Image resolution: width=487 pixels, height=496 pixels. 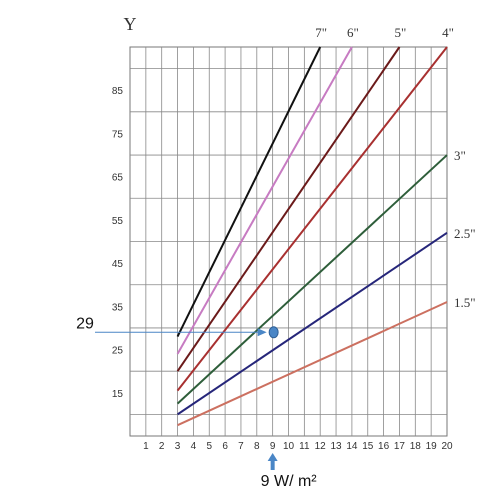 What do you see at coordinates (273, 446) in the screenshot?
I see `x-tick-label: 9` at bounding box center [273, 446].